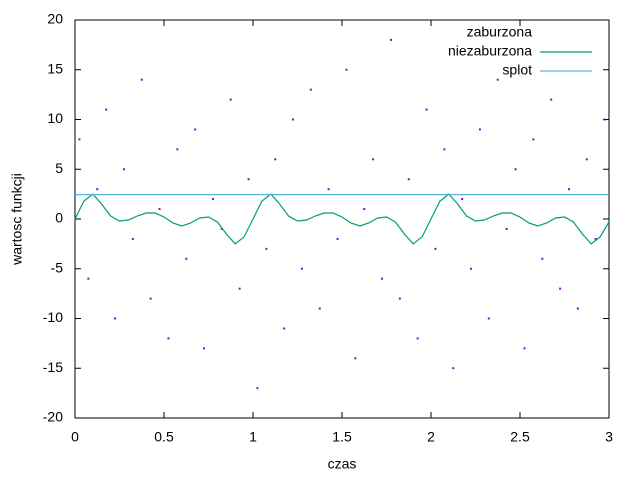 The width and height of the screenshot is (640, 480). What do you see at coordinates (53, 417) in the screenshot?
I see `y-tick-label: -20` at bounding box center [53, 417].